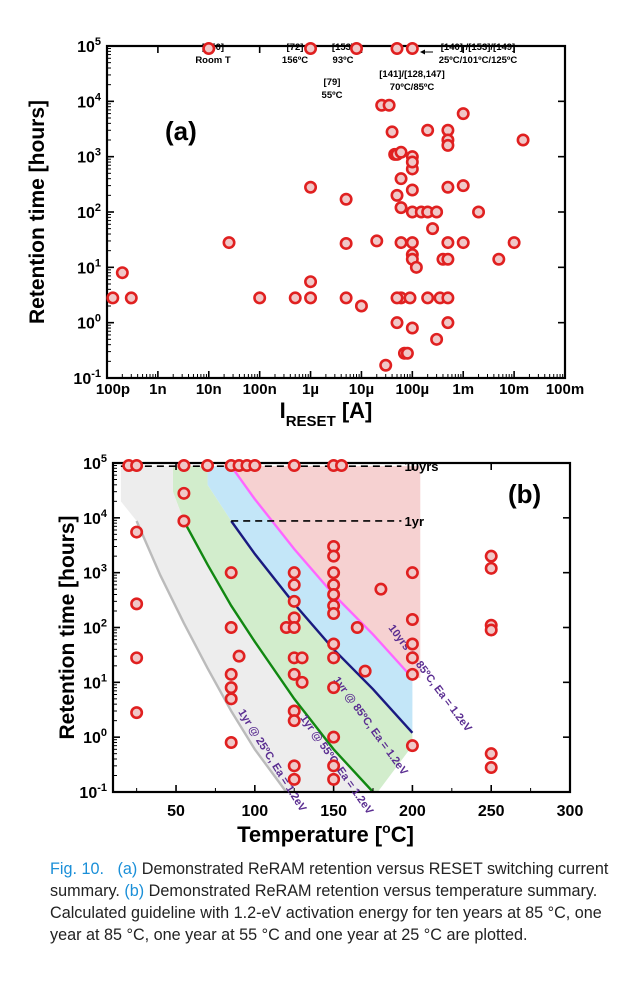 The image size is (636, 987). Describe the element at coordinates (333, 811) in the screenshot. I see `x-tick-label-b: 150` at that location.